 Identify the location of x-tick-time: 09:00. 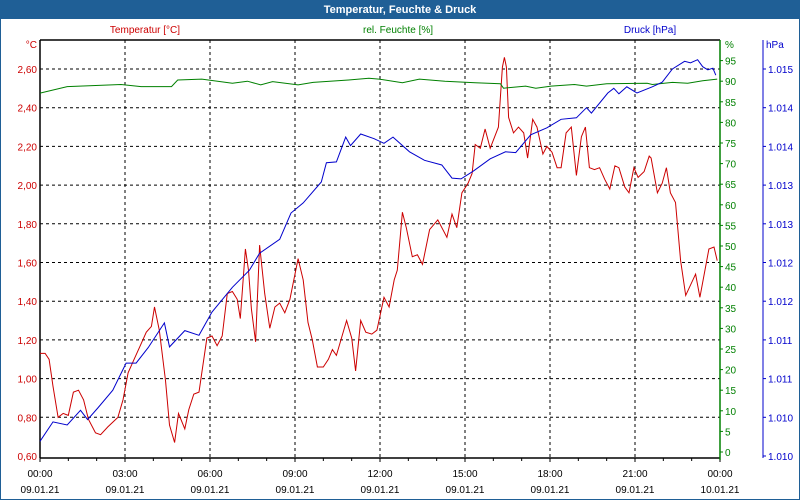
(294, 474).